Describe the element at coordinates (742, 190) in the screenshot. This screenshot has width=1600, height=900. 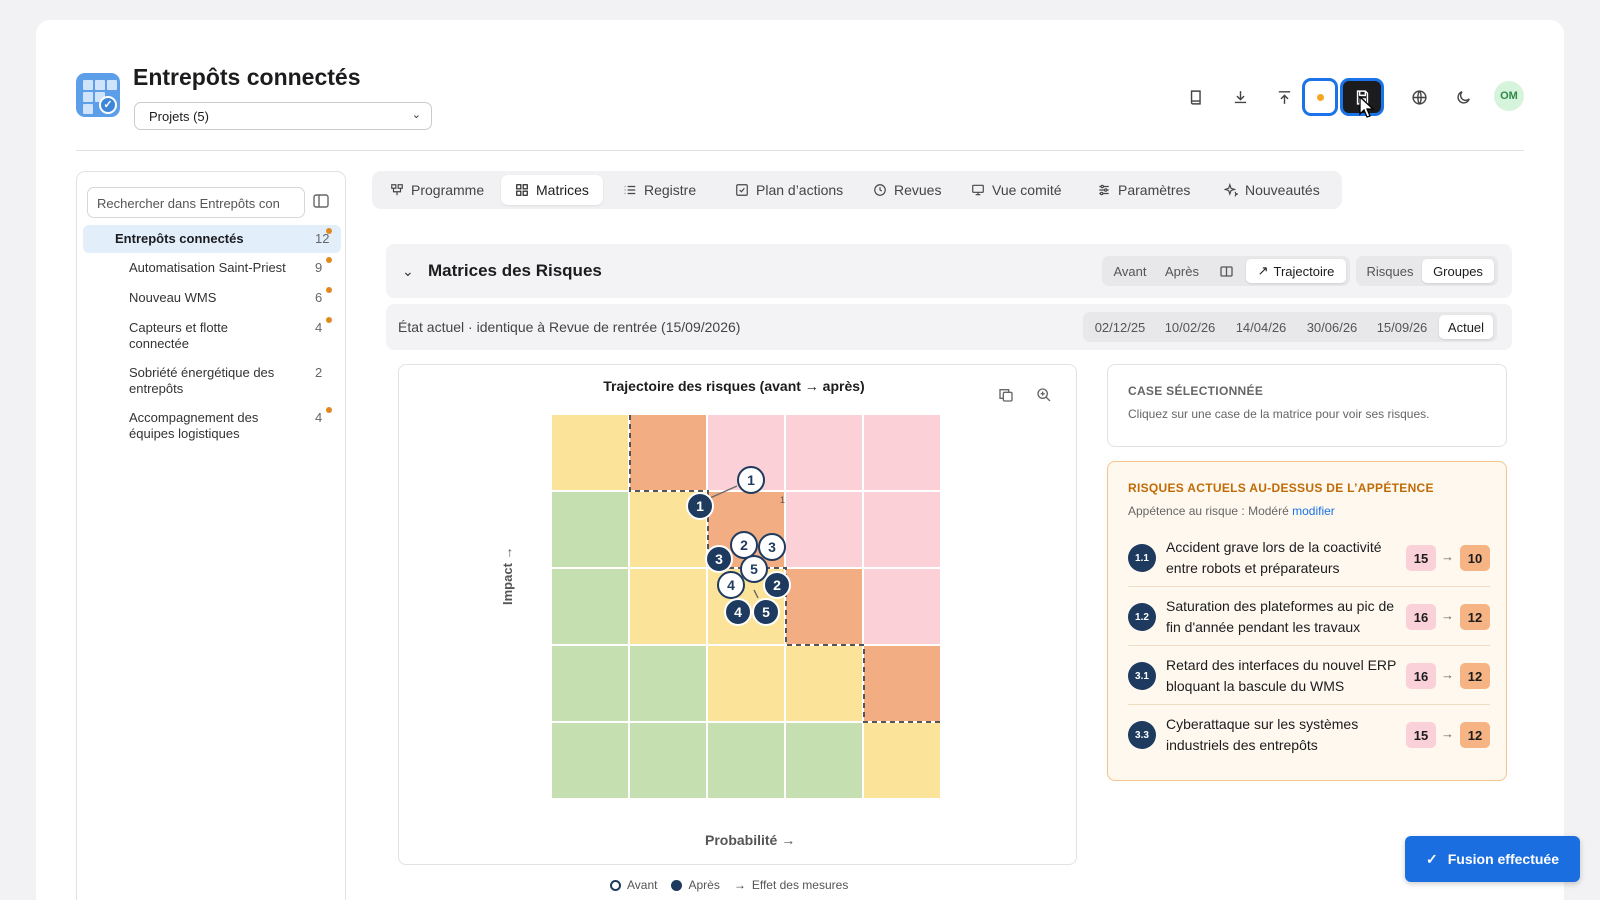
I see `checkbox-icon` at that location.